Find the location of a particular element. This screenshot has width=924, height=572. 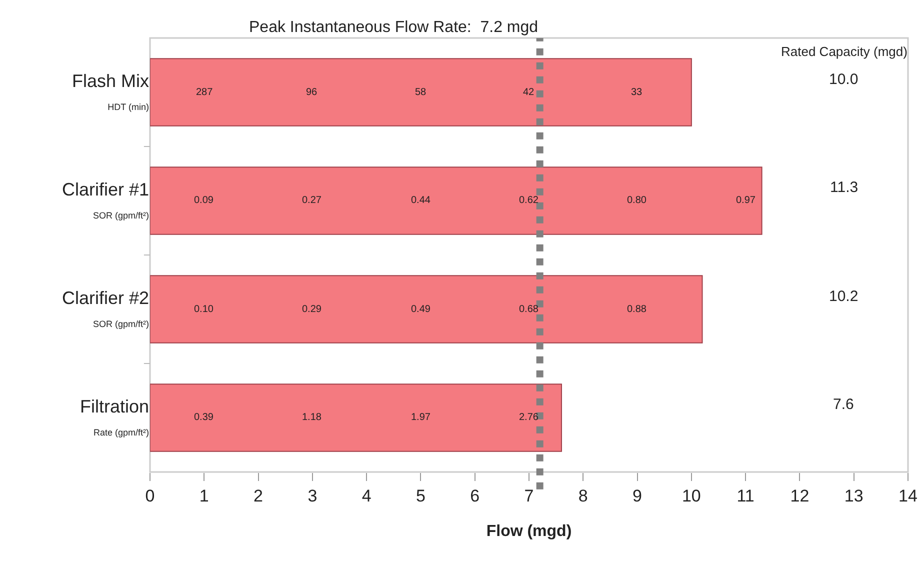

x-tick-label: 3 is located at coordinates (313, 496).